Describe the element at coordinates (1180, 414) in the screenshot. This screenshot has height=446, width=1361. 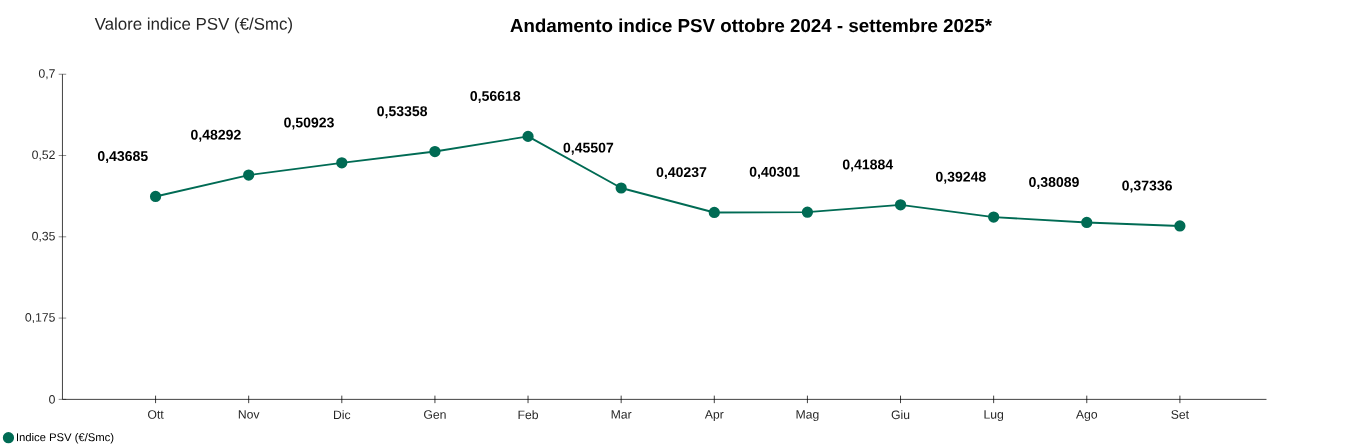
I see `x-tick-label: Set` at that location.